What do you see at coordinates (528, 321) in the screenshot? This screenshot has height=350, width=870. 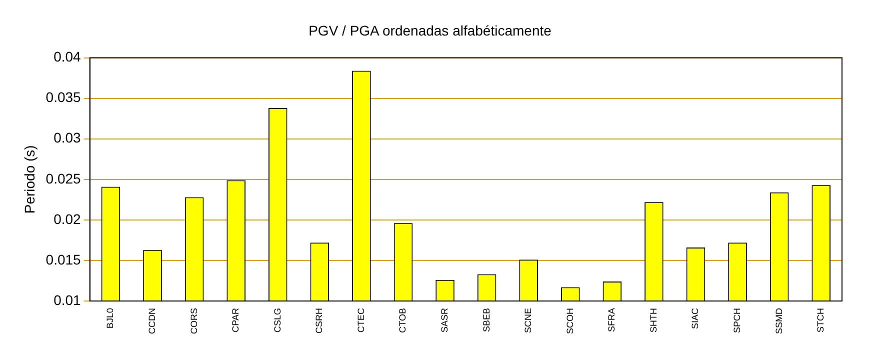 I see `x-tick-label: SCNE` at bounding box center [528, 321].